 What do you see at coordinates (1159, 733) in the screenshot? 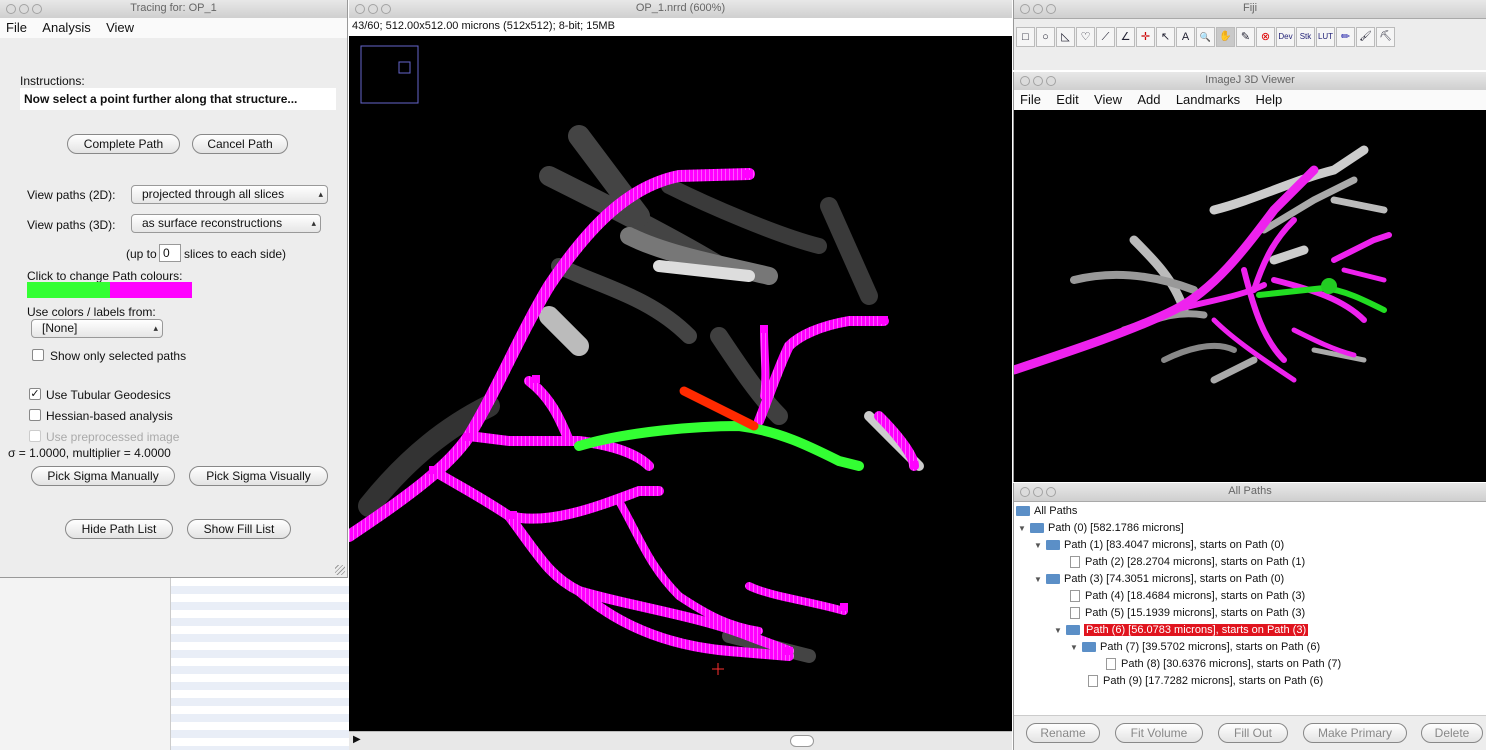
I see `fit-volume-button: Fit Volume` at bounding box center [1159, 733].